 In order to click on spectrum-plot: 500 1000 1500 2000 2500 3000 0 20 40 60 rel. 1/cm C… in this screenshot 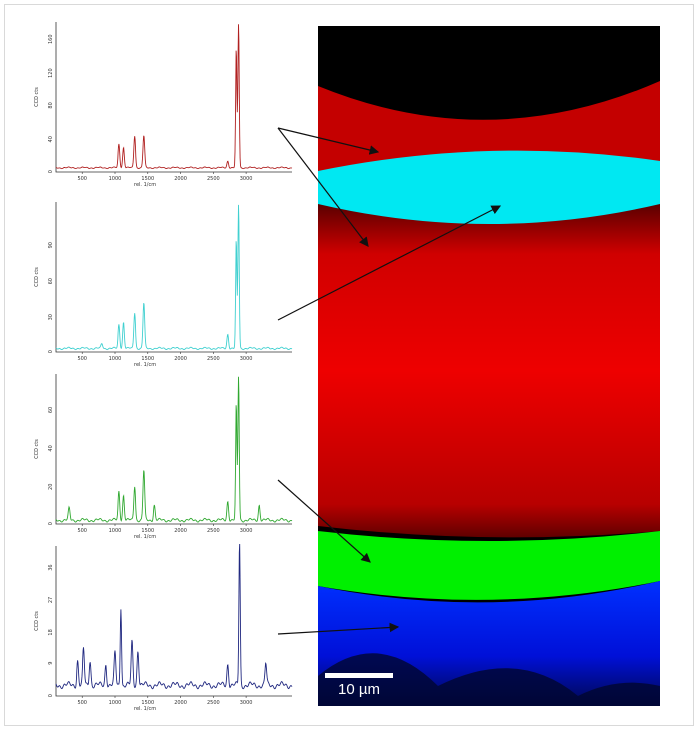, I will do `click(163, 457)`.